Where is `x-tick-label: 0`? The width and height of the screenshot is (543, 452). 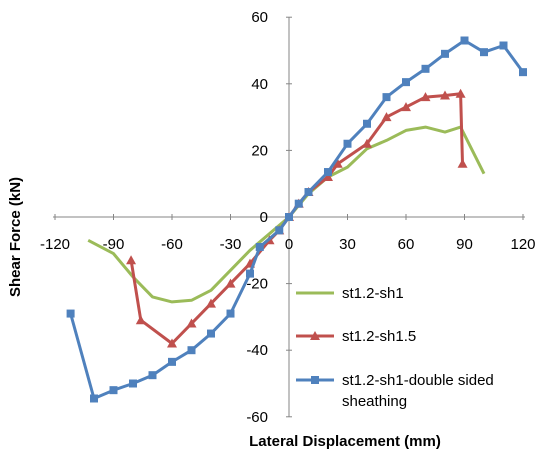
x-tick-label: 0 is located at coordinates (289, 244).